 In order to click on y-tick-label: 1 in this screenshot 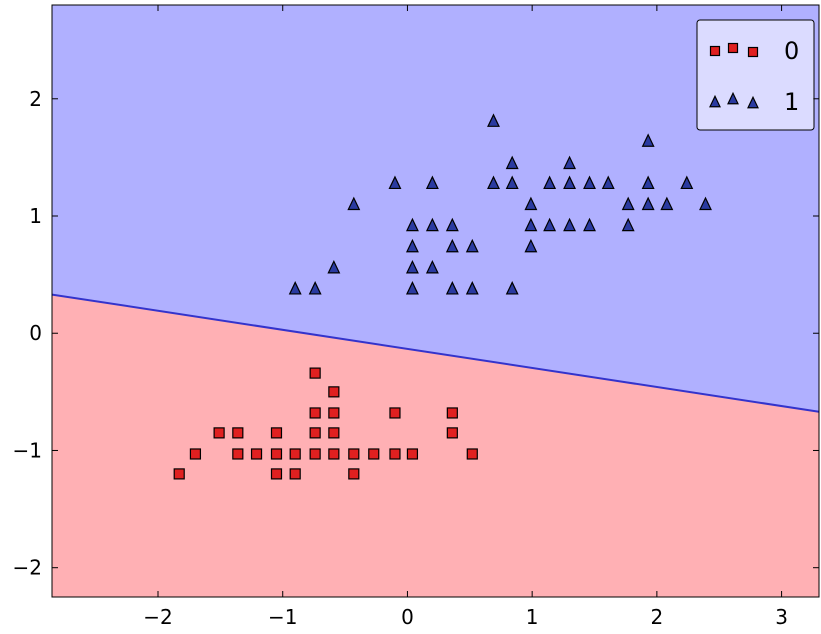, I will do `click(35, 216)`.